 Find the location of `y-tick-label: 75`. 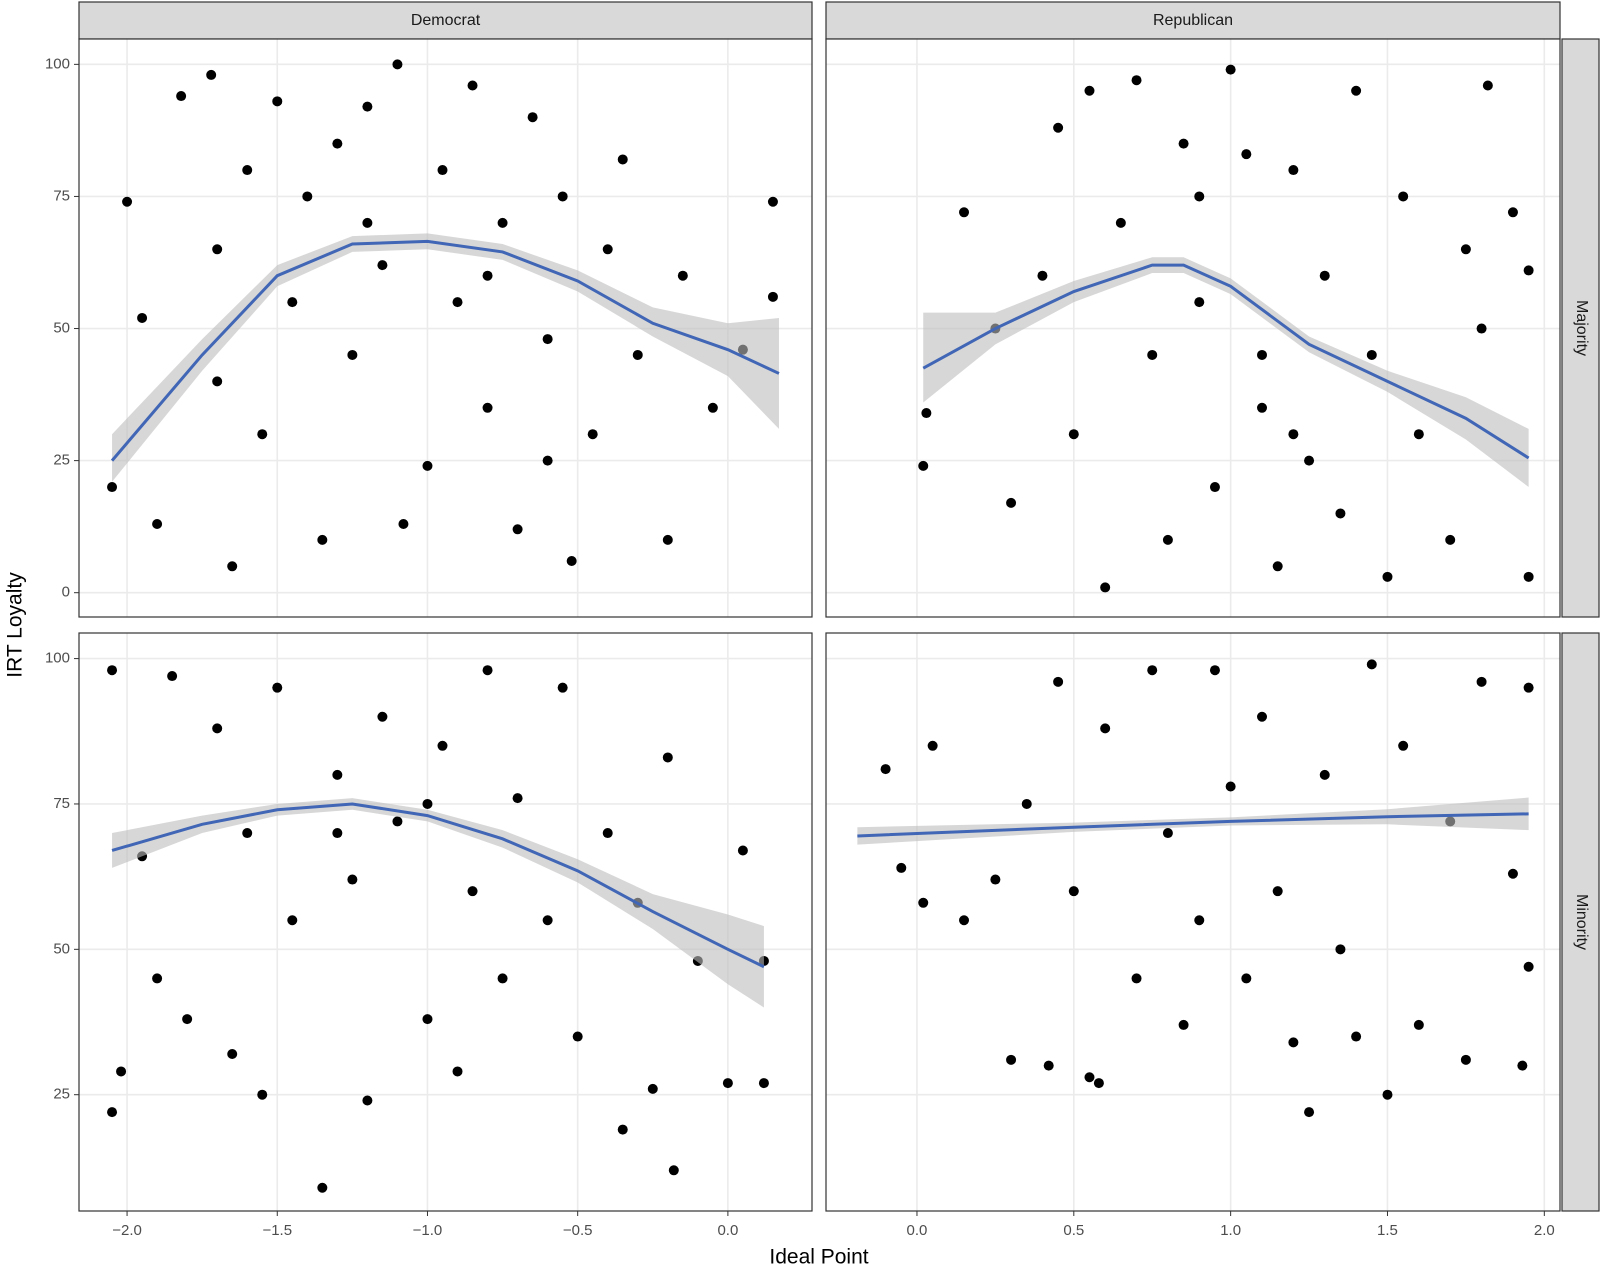

y-tick-label: 75 is located at coordinates (61, 803).